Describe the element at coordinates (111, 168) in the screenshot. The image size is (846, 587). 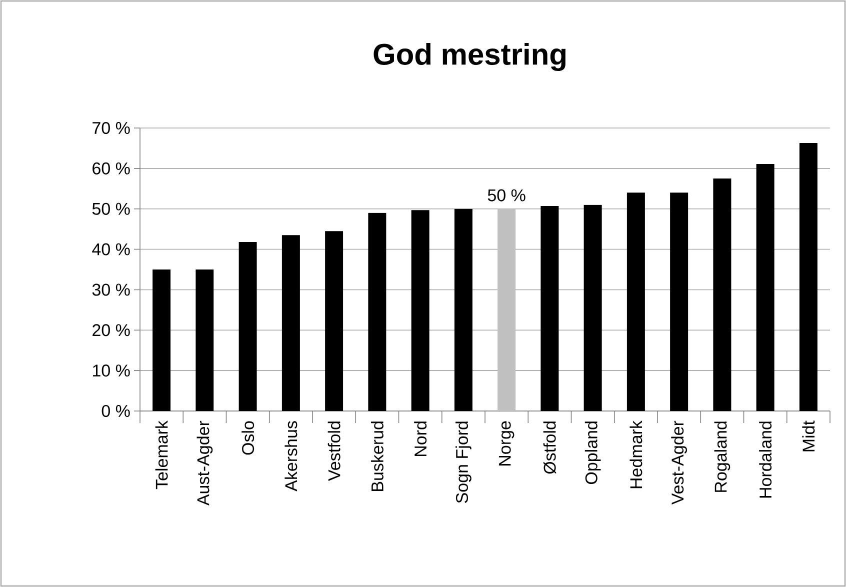
I see `y-tick-label: 60 %` at that location.